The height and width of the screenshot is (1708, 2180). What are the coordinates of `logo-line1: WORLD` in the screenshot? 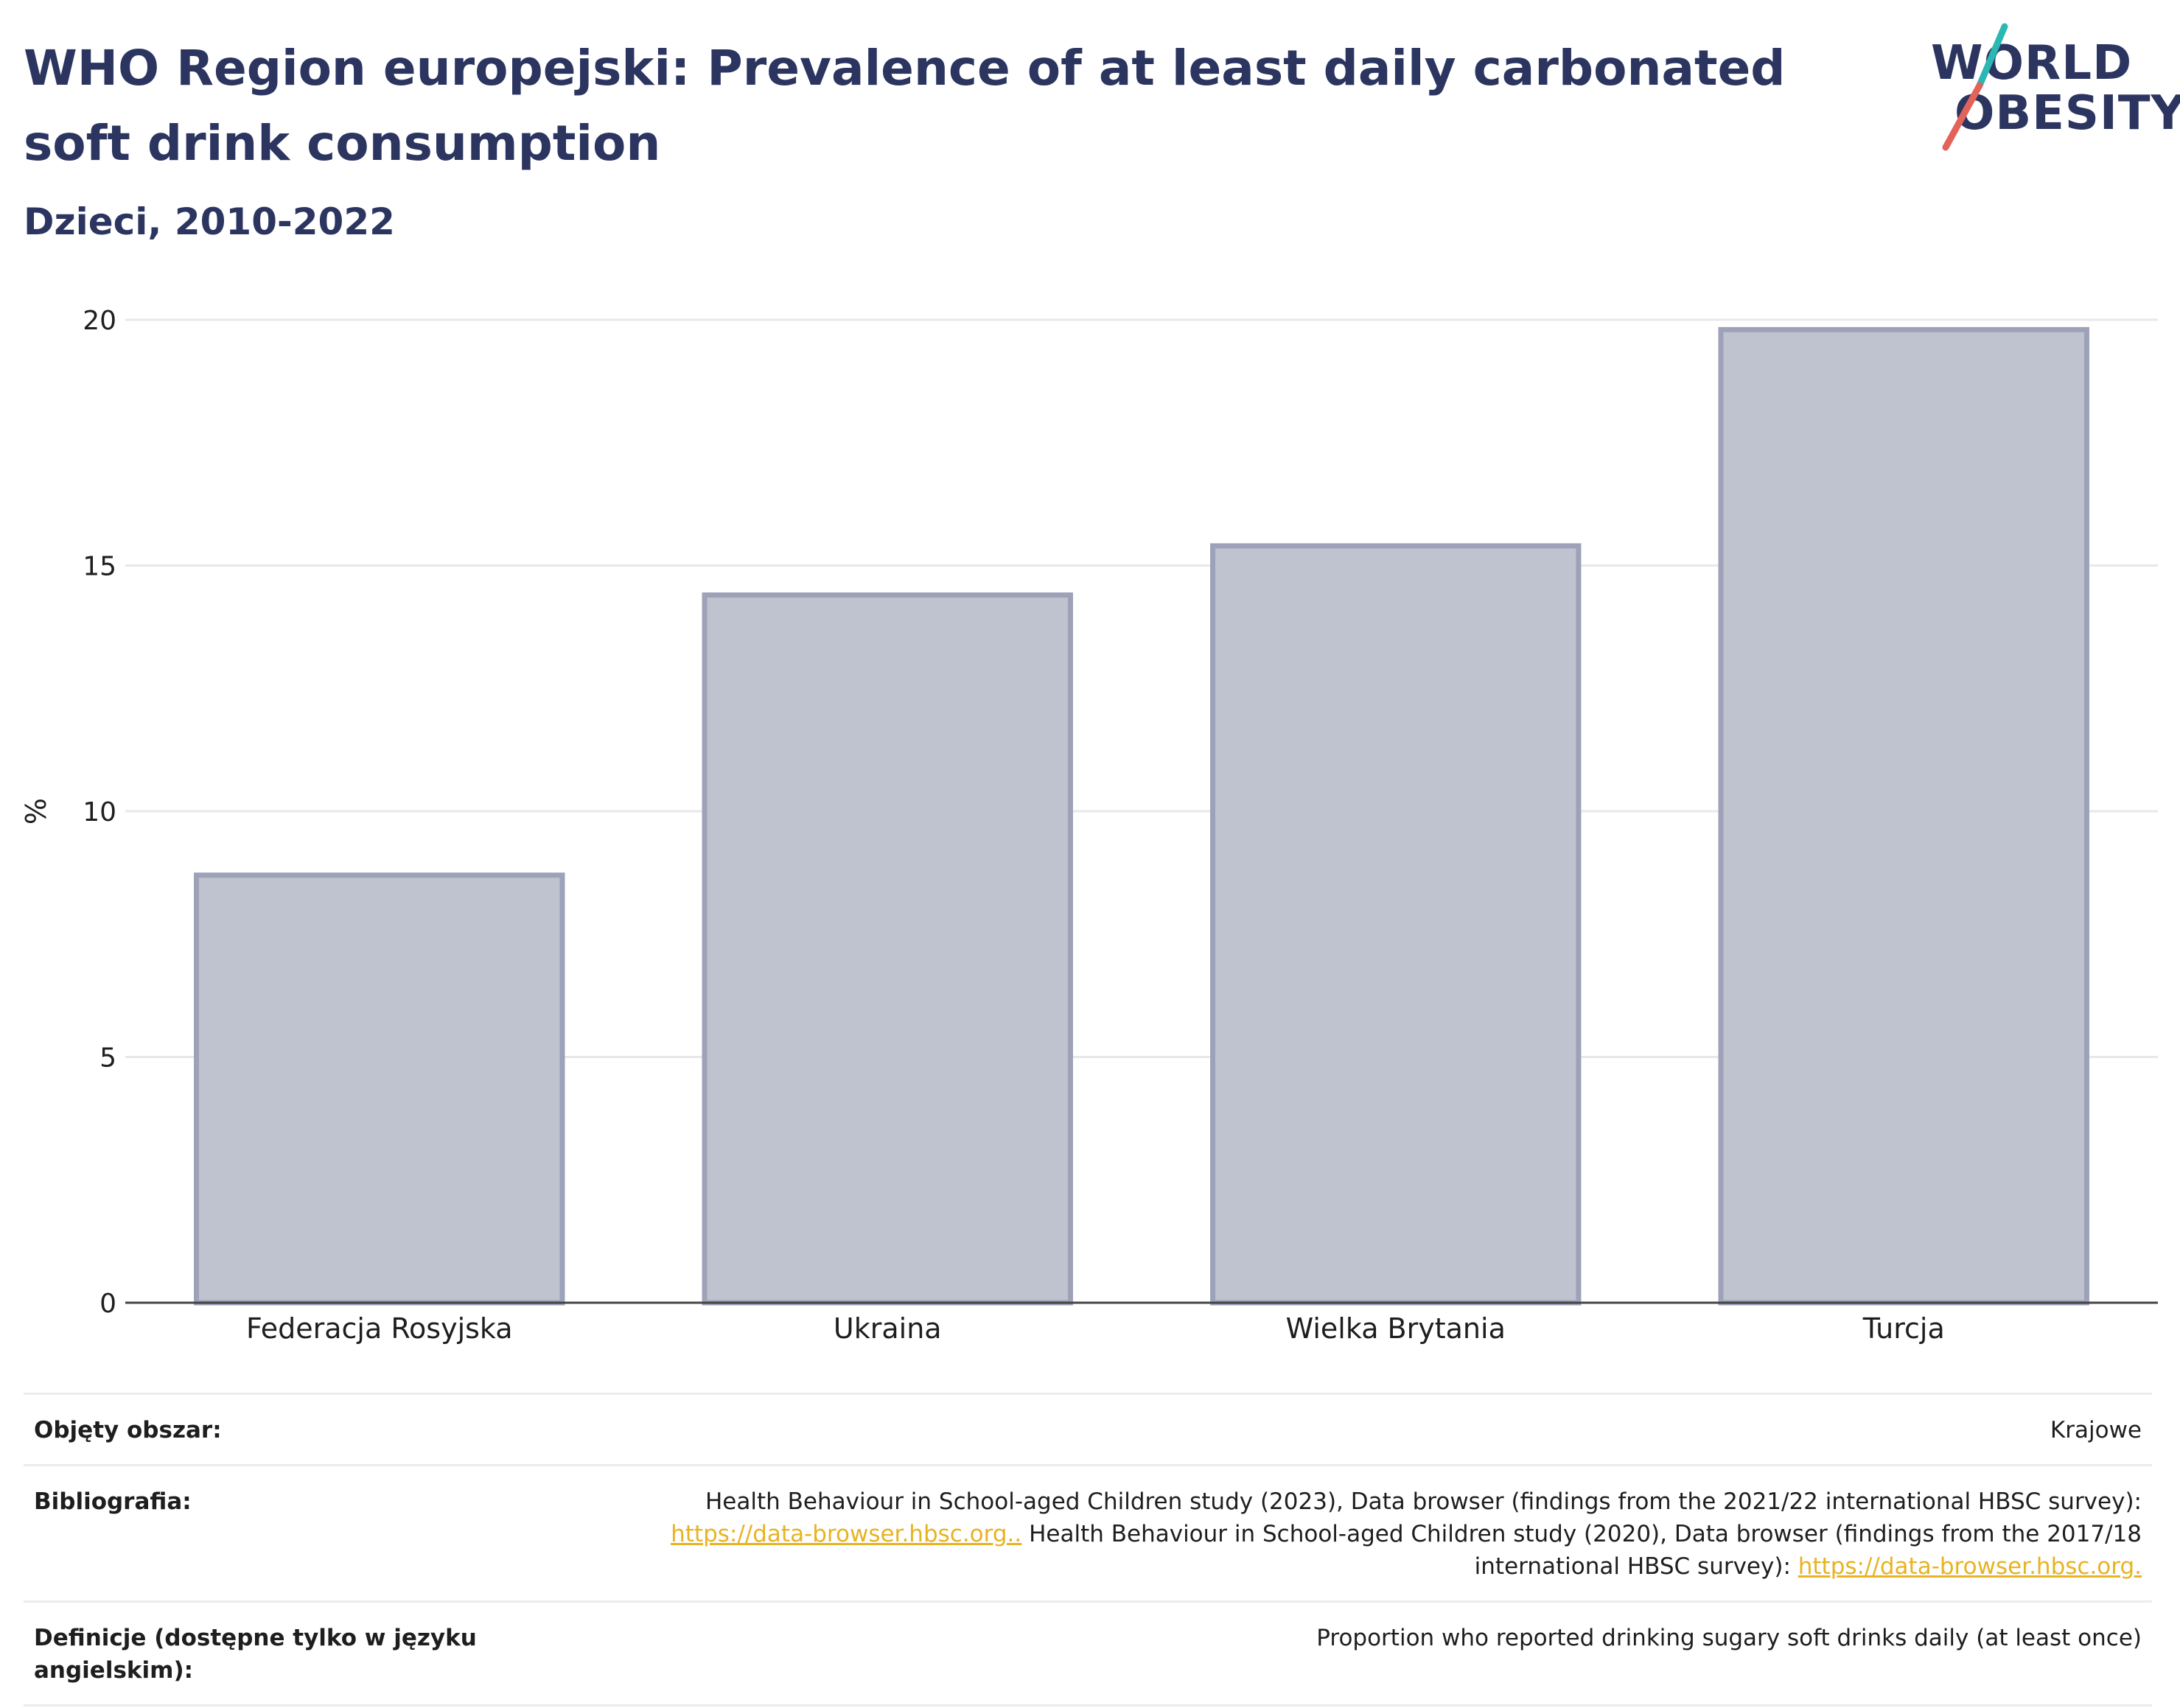 It's located at (2032, 63).